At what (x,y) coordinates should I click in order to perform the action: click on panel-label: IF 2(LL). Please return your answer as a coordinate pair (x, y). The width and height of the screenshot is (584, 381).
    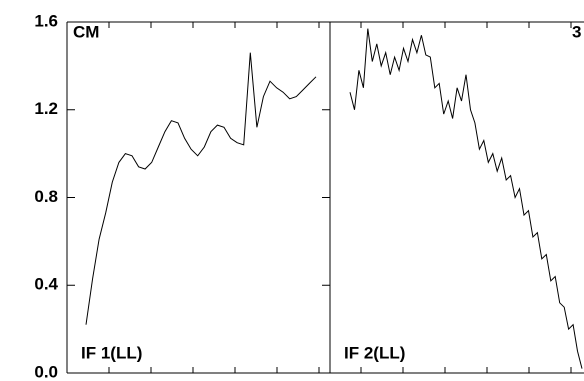
    Looking at the image, I should click on (374, 352).